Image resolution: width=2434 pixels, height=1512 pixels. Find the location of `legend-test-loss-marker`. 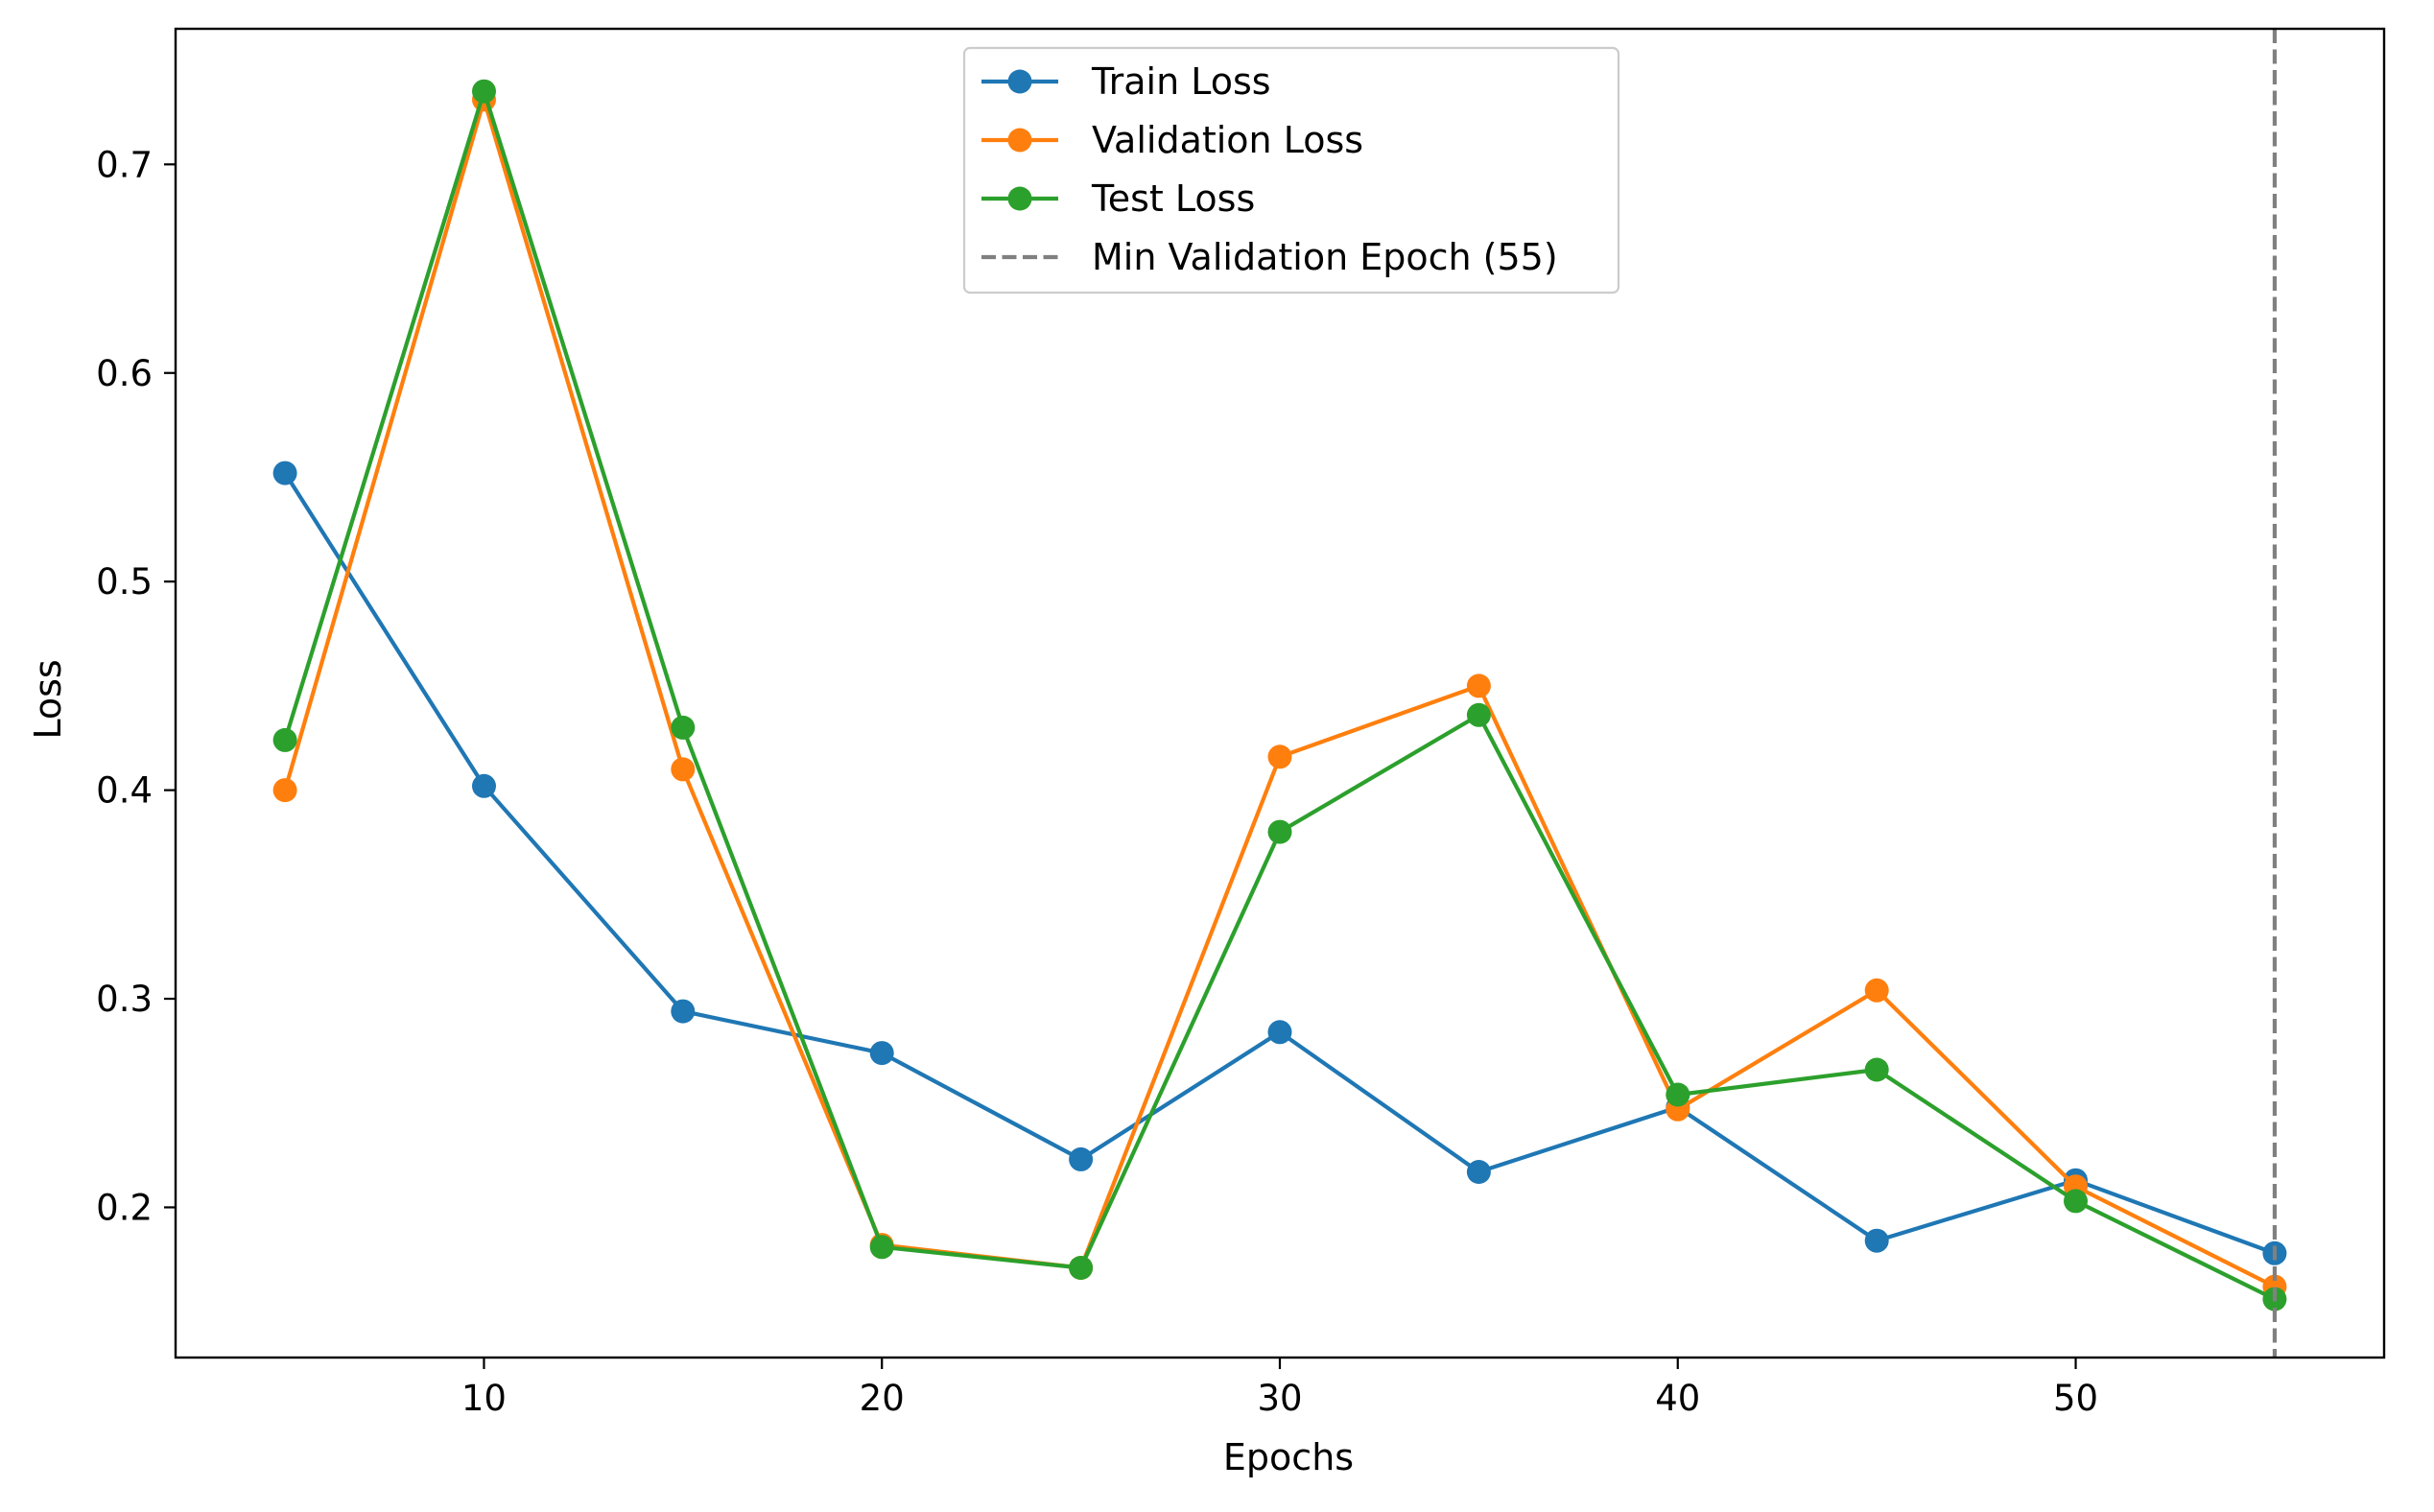

legend-test-loss-marker is located at coordinates (1020, 198).